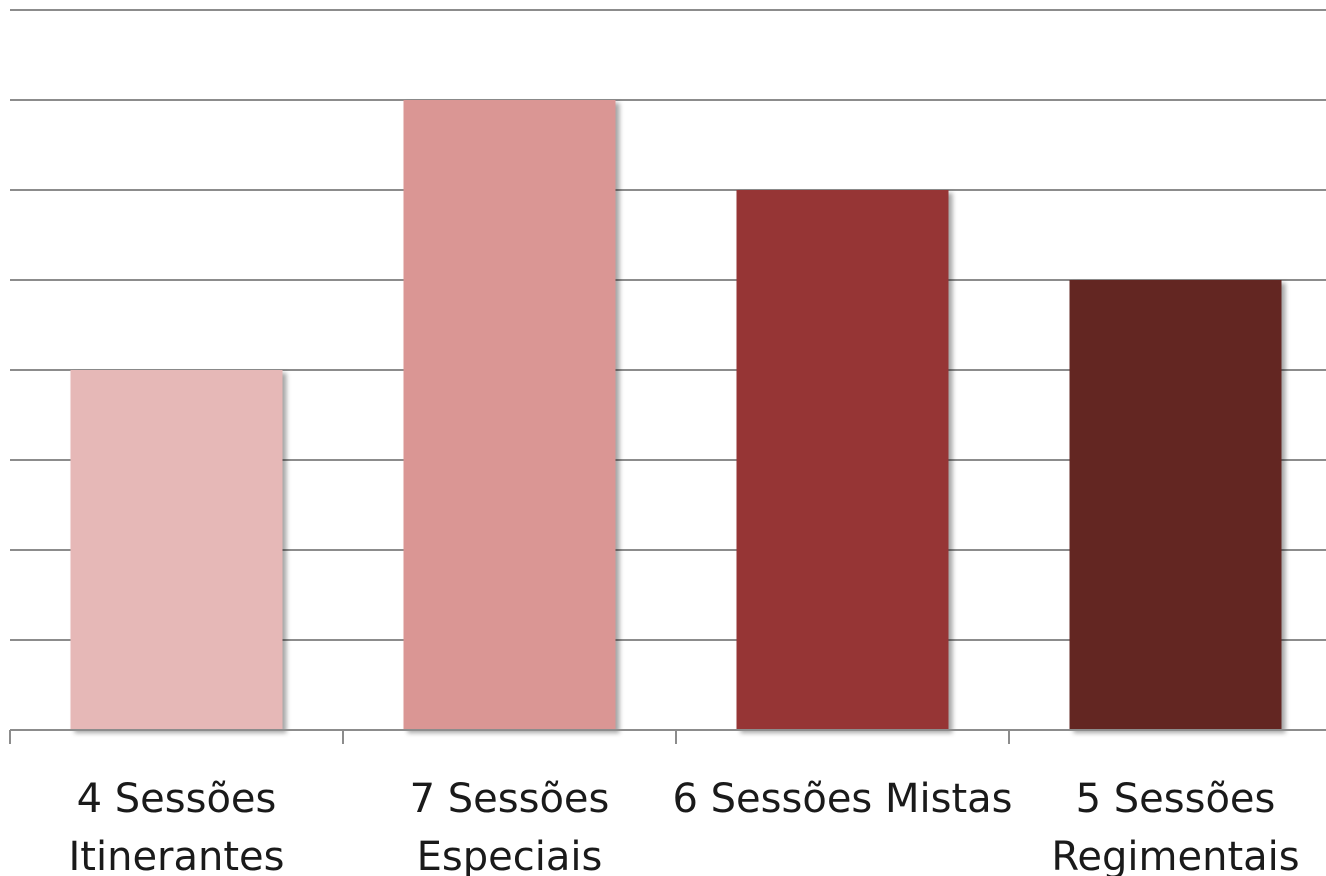 This screenshot has height=876, width=1326. I want to click on x-tick-label-line: Regimentais, so click(1175, 855).